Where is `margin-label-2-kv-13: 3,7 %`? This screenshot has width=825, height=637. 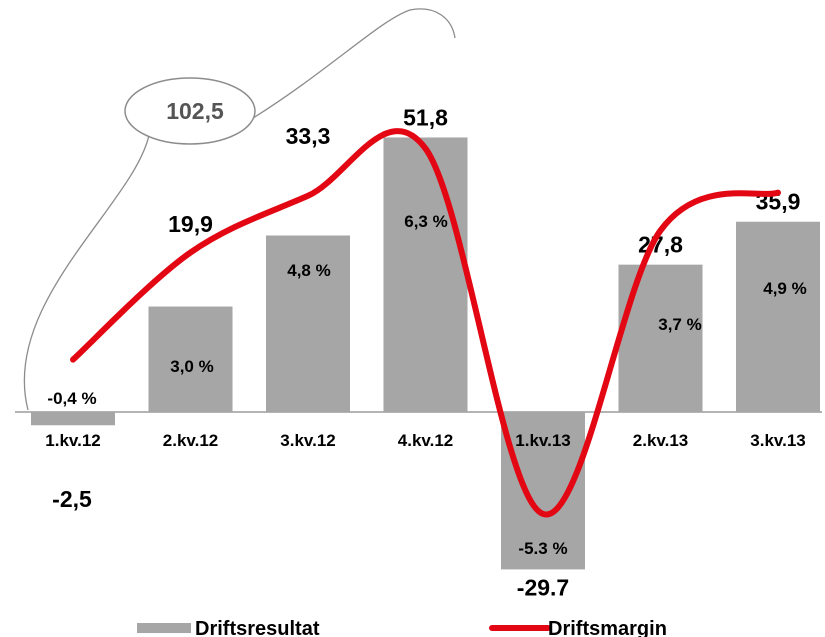
margin-label-2-kv-13: 3,7 % is located at coordinates (679, 324).